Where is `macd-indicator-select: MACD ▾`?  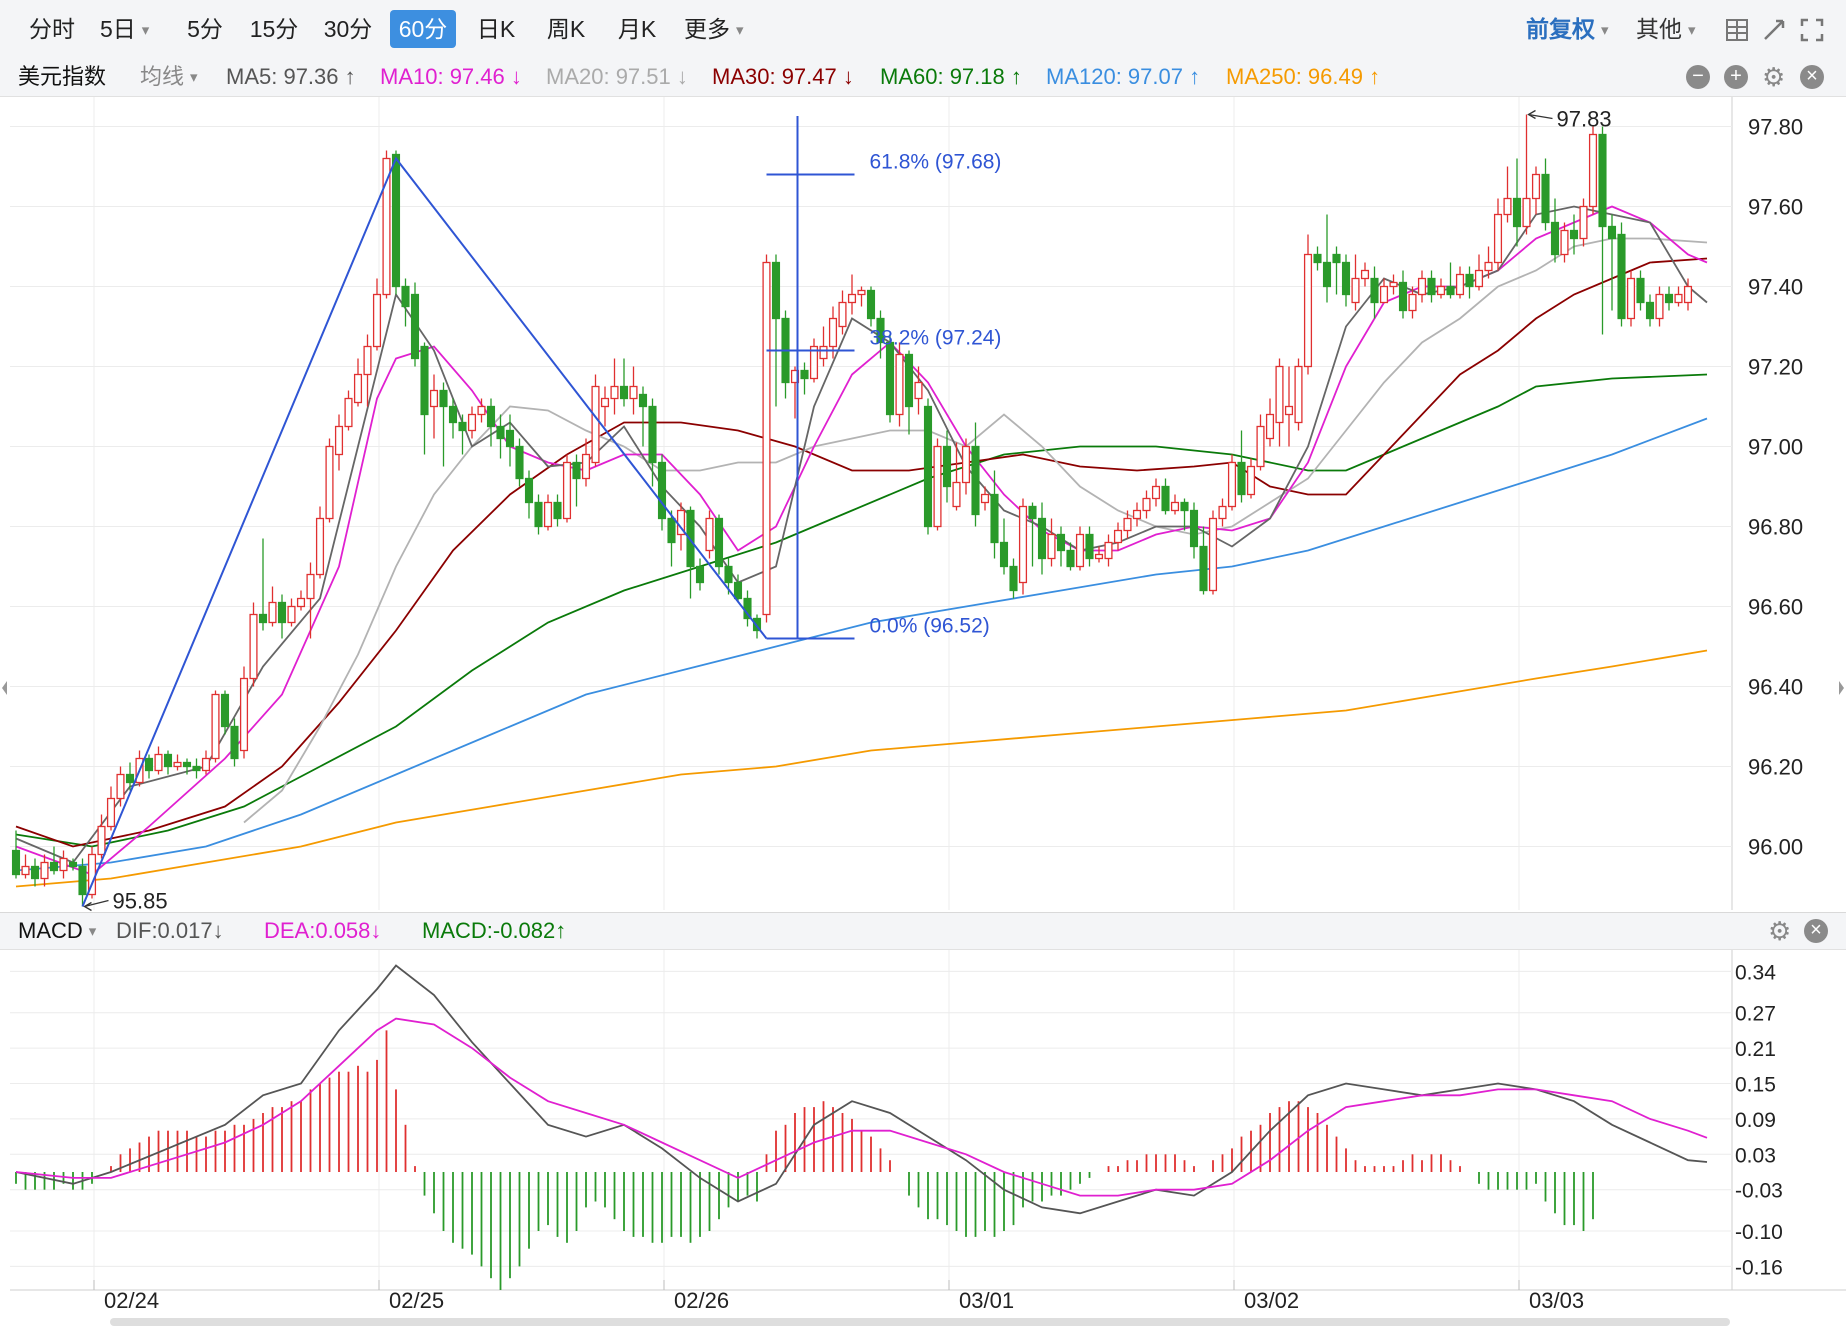 macd-indicator-select: MACD ▾ is located at coordinates (57, 931).